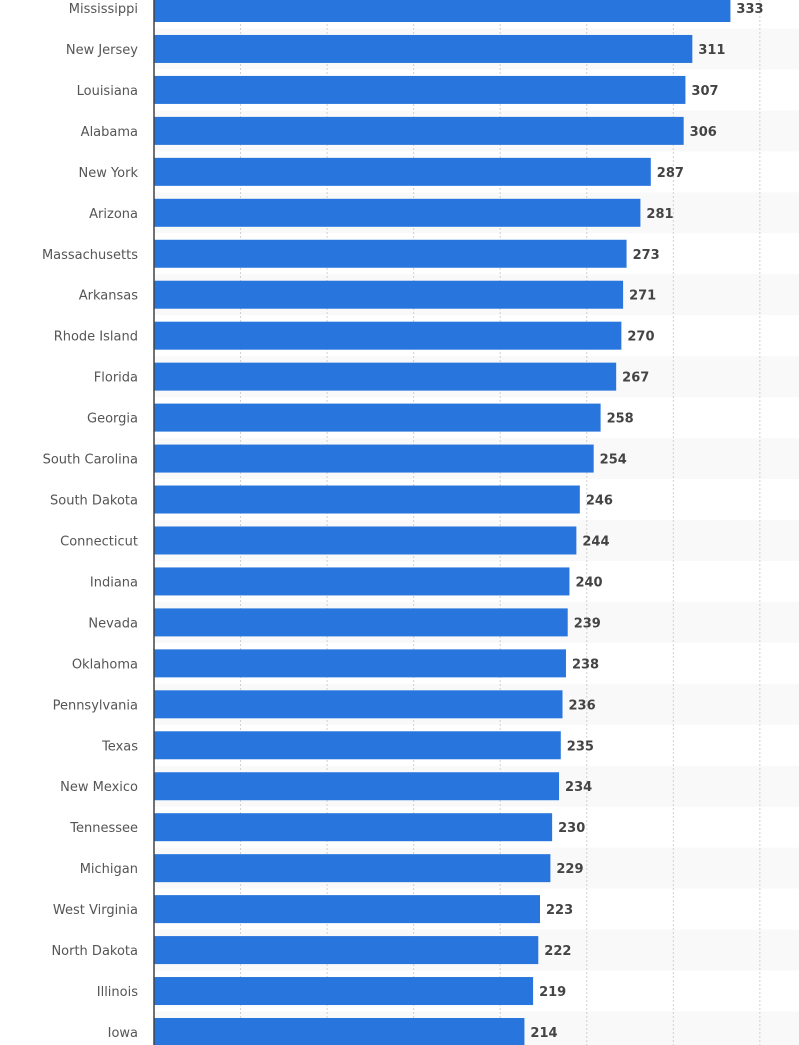 The width and height of the screenshot is (799, 1045). Describe the element at coordinates (114, 582) in the screenshot. I see `category-label: Indiana` at that location.